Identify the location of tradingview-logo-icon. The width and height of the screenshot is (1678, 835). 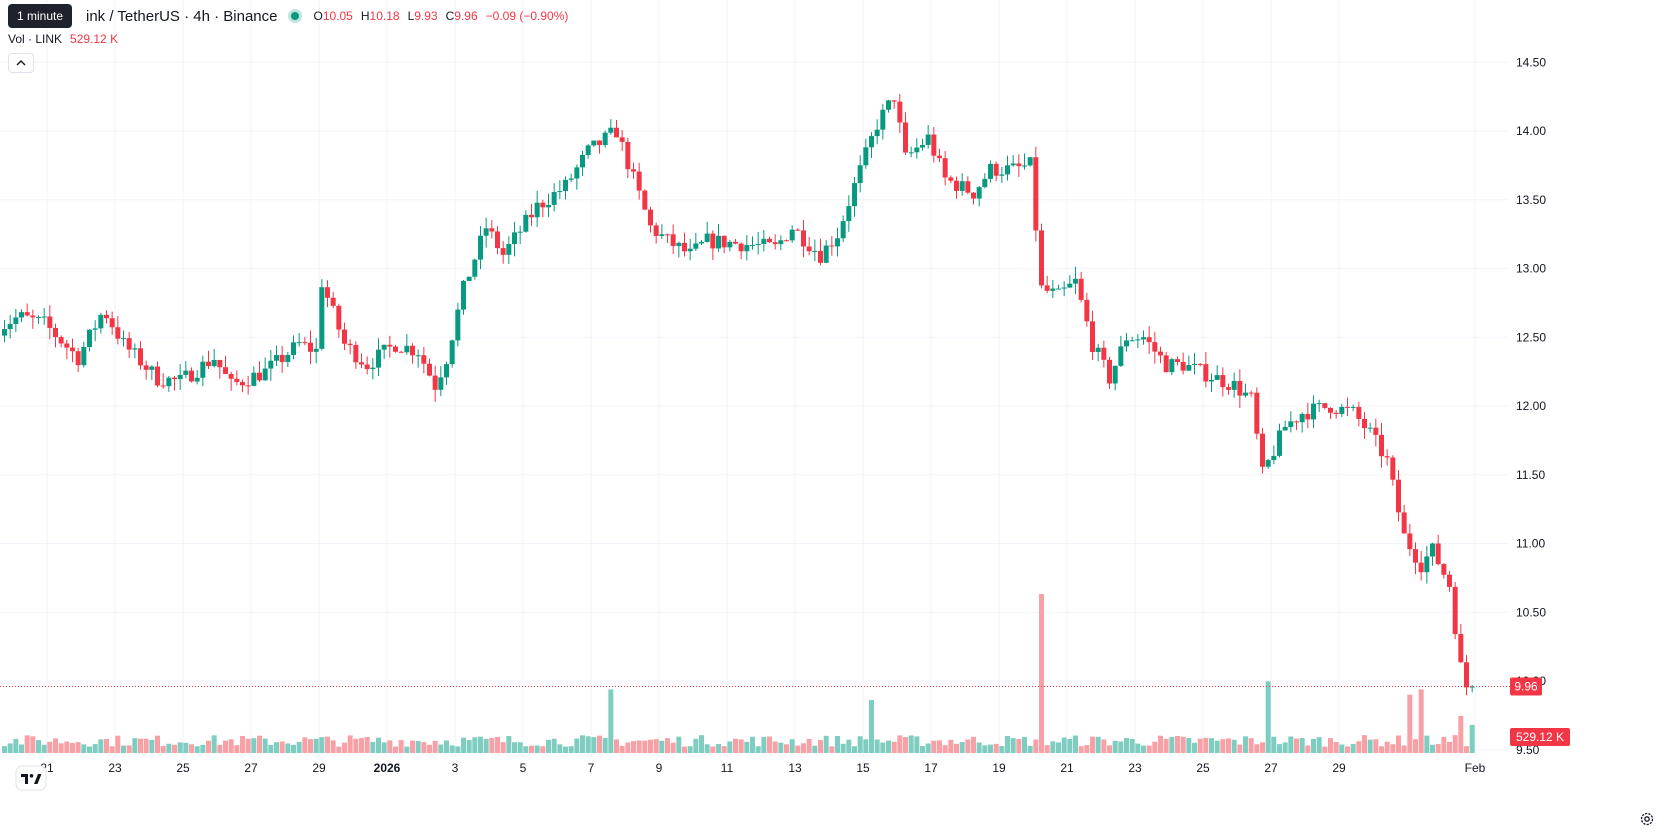
(31, 778).